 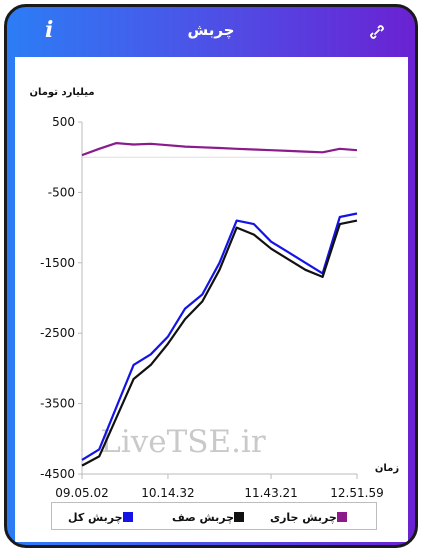 I want to click on chart-legend: چربش جاری چربش صف چربش کل, so click(x=214, y=516).